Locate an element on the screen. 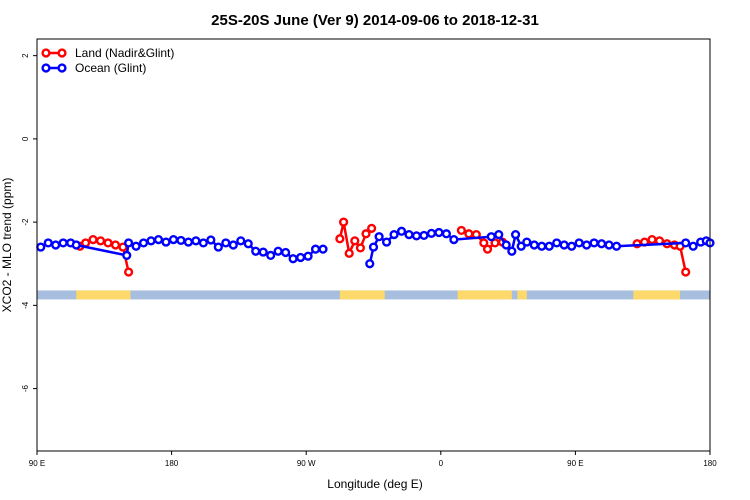 Image resolution: width=750 pixels, height=500 pixels. y-axis: 2 0 -2 -4 -6 is located at coordinates (29, 222).